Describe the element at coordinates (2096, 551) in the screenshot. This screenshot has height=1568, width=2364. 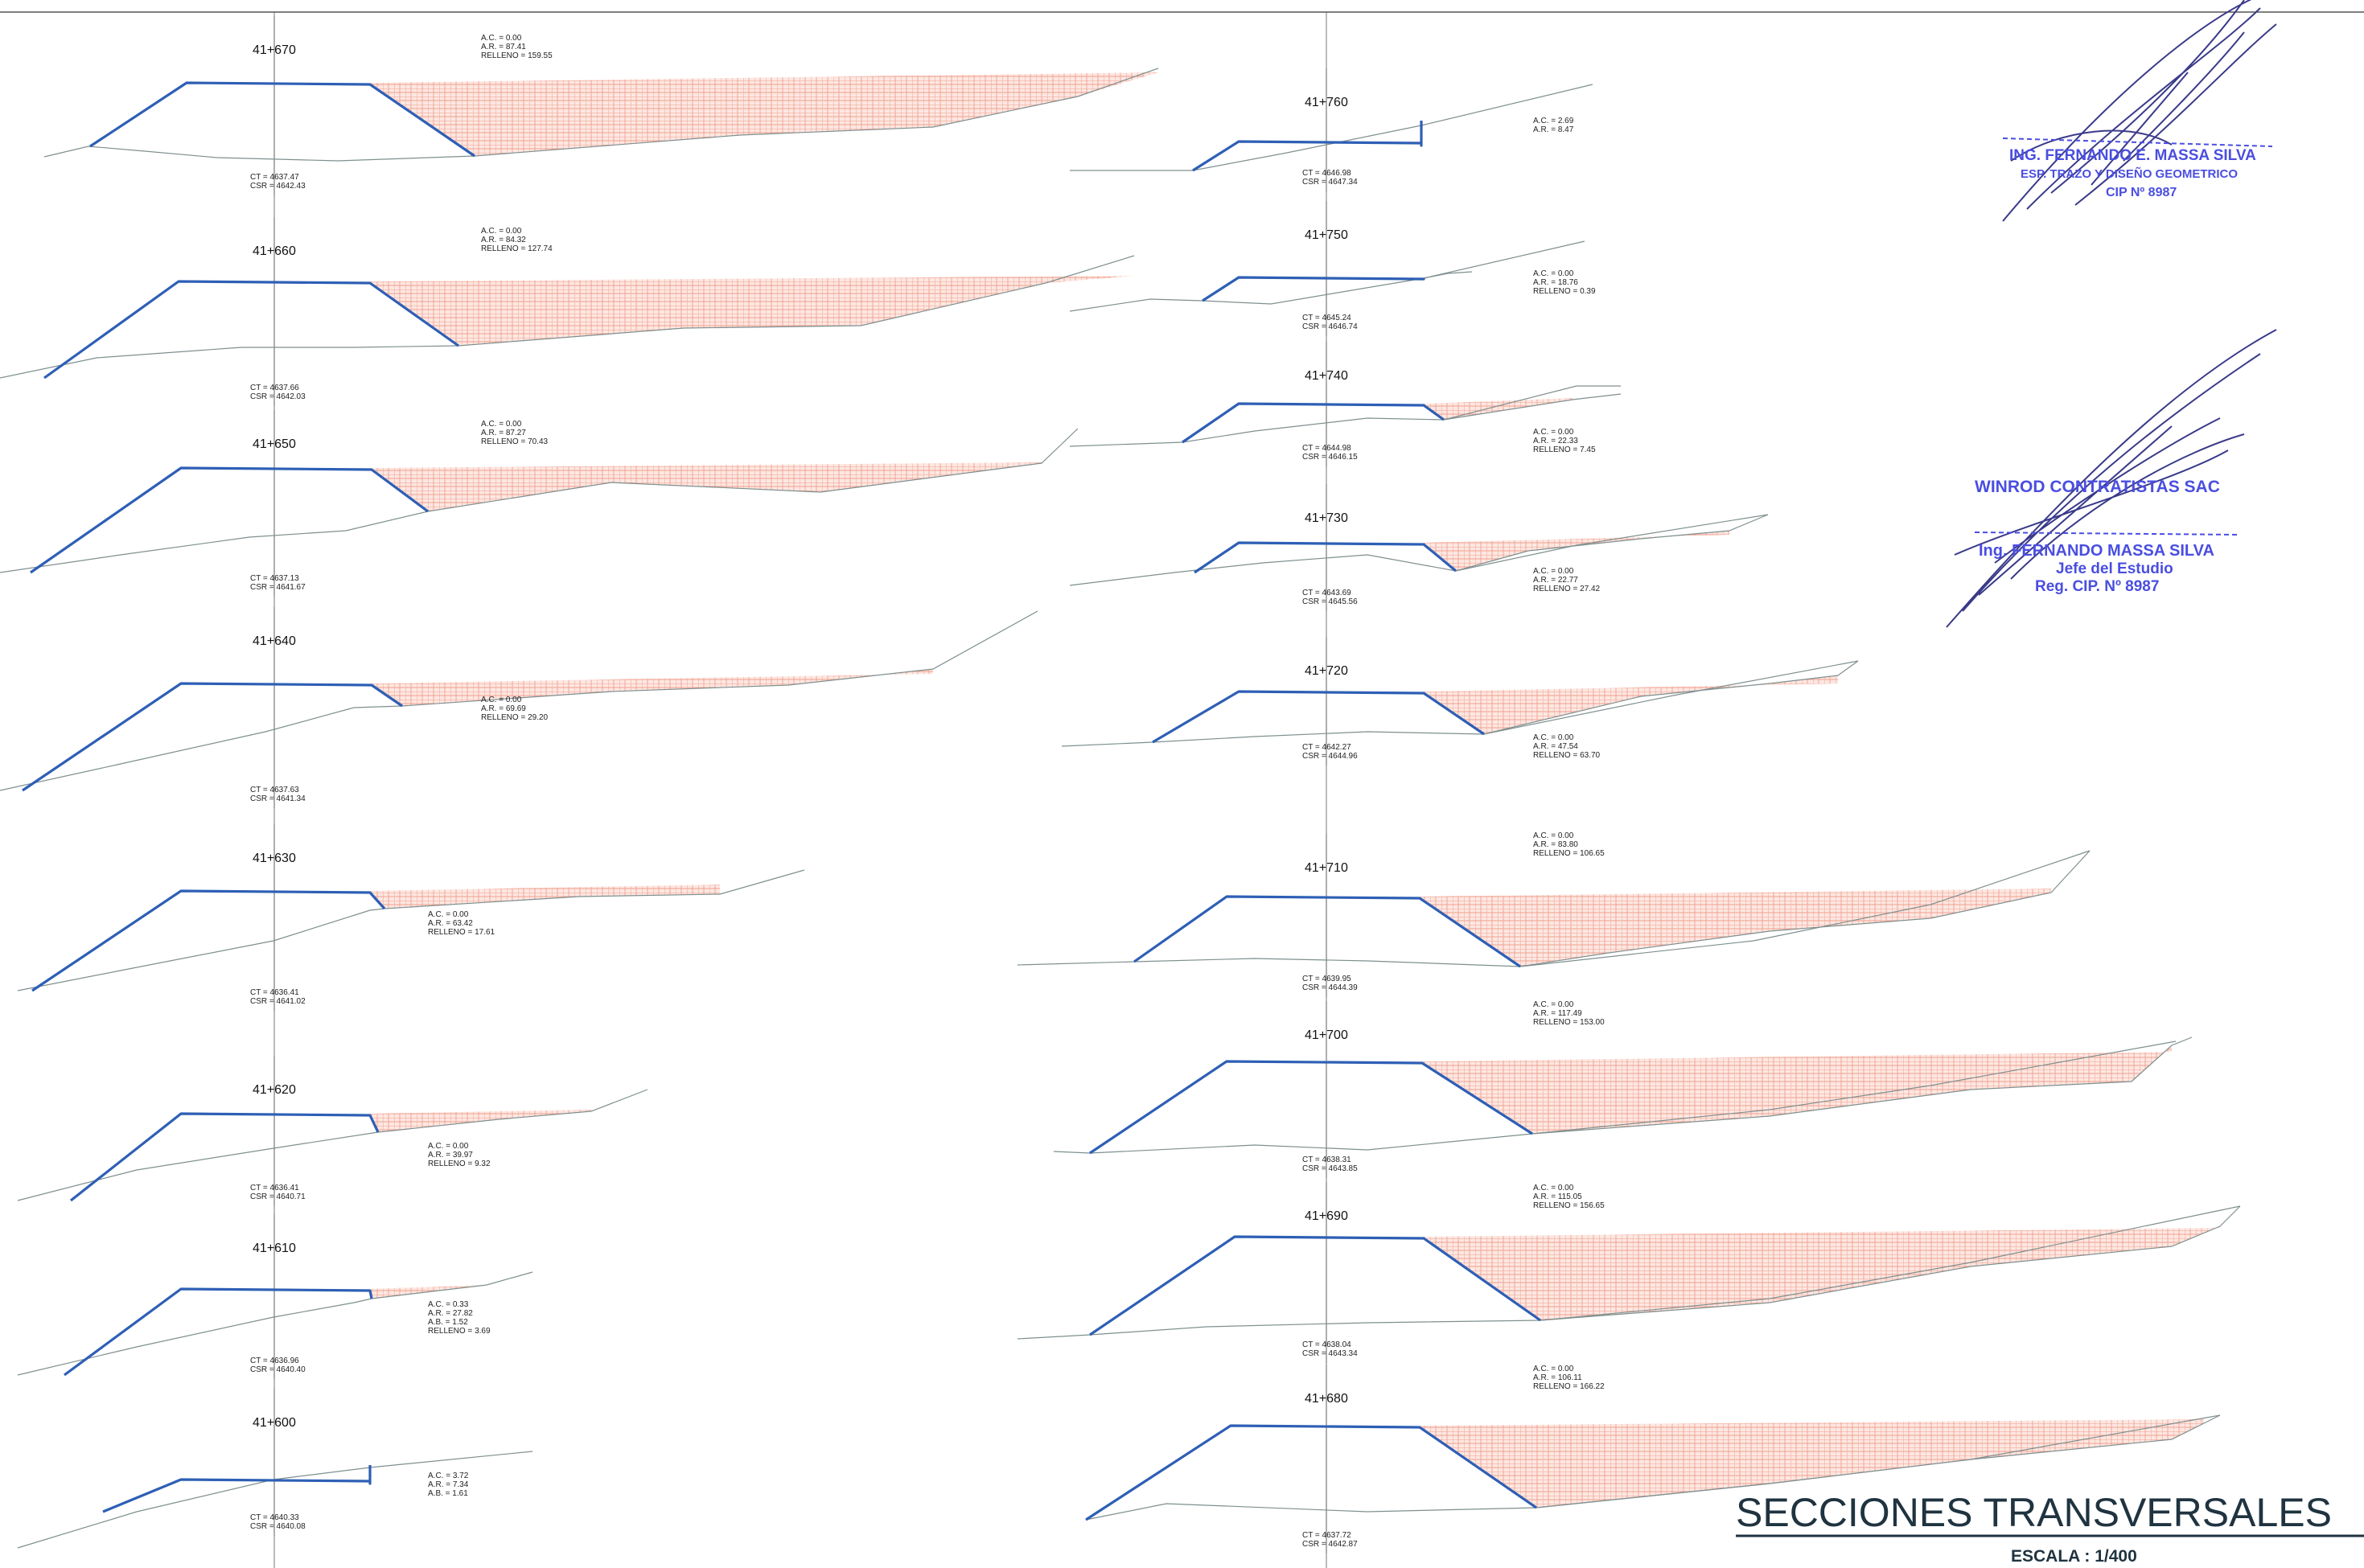
I see `stamp2-name: Ing. FERNANDO MASSA SILVA` at that location.